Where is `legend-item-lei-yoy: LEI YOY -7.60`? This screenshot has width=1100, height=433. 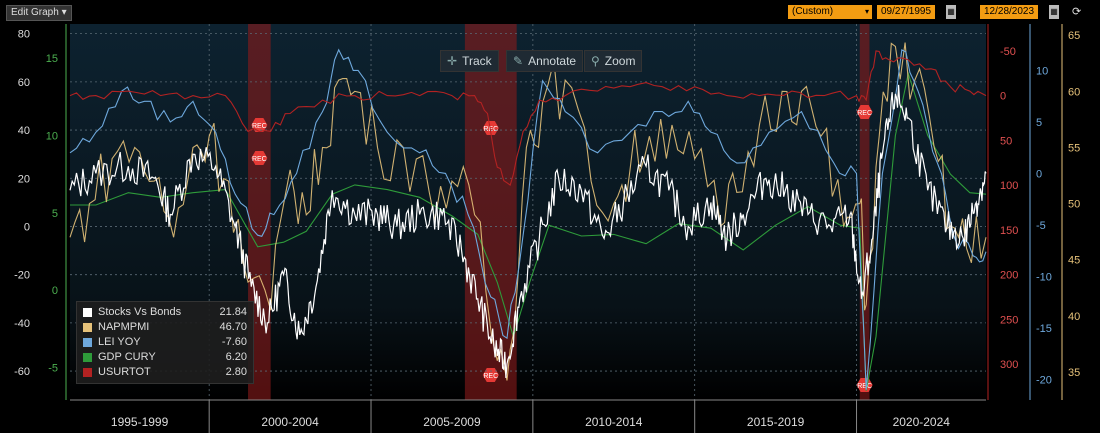
legend-item-lei-yoy: LEI YOY -7.60 is located at coordinates (165, 342).